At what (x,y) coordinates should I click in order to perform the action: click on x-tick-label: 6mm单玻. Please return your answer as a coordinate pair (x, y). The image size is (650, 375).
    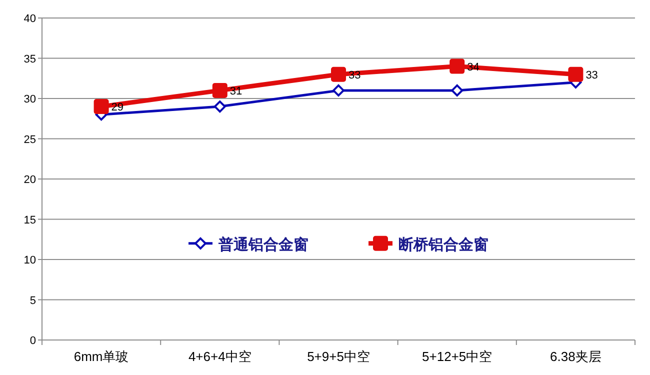
    Looking at the image, I should click on (101, 356).